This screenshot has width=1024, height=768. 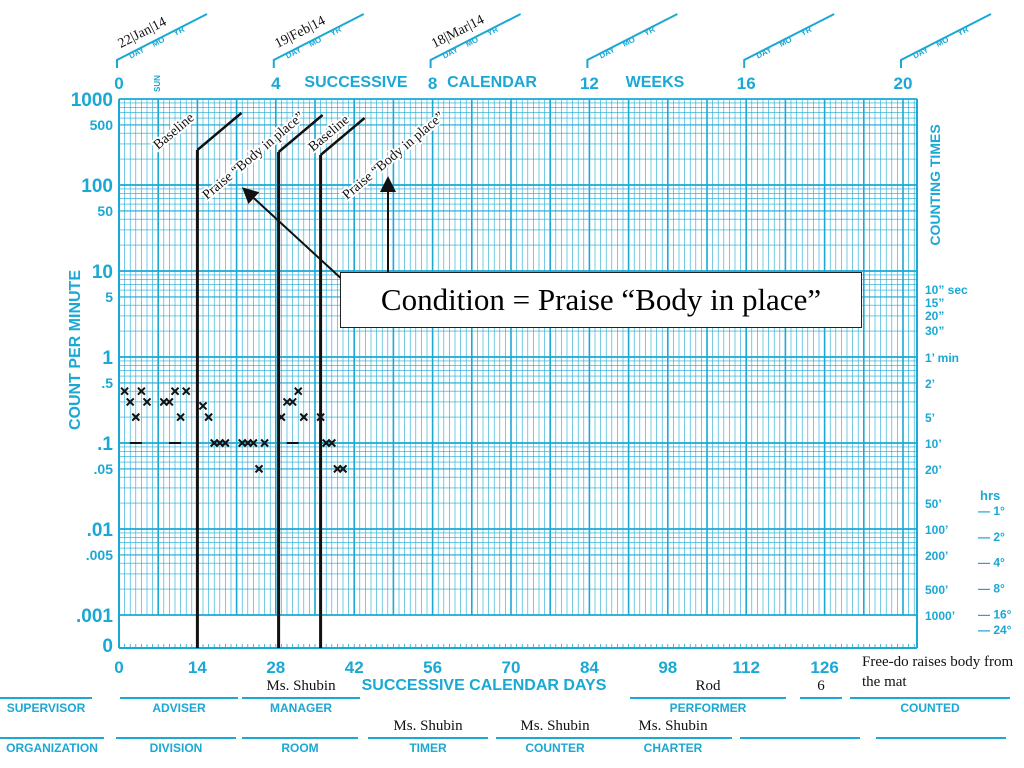 What do you see at coordinates (301, 706) in the screenshot?
I see `field-manager: MANAGER` at bounding box center [301, 706].